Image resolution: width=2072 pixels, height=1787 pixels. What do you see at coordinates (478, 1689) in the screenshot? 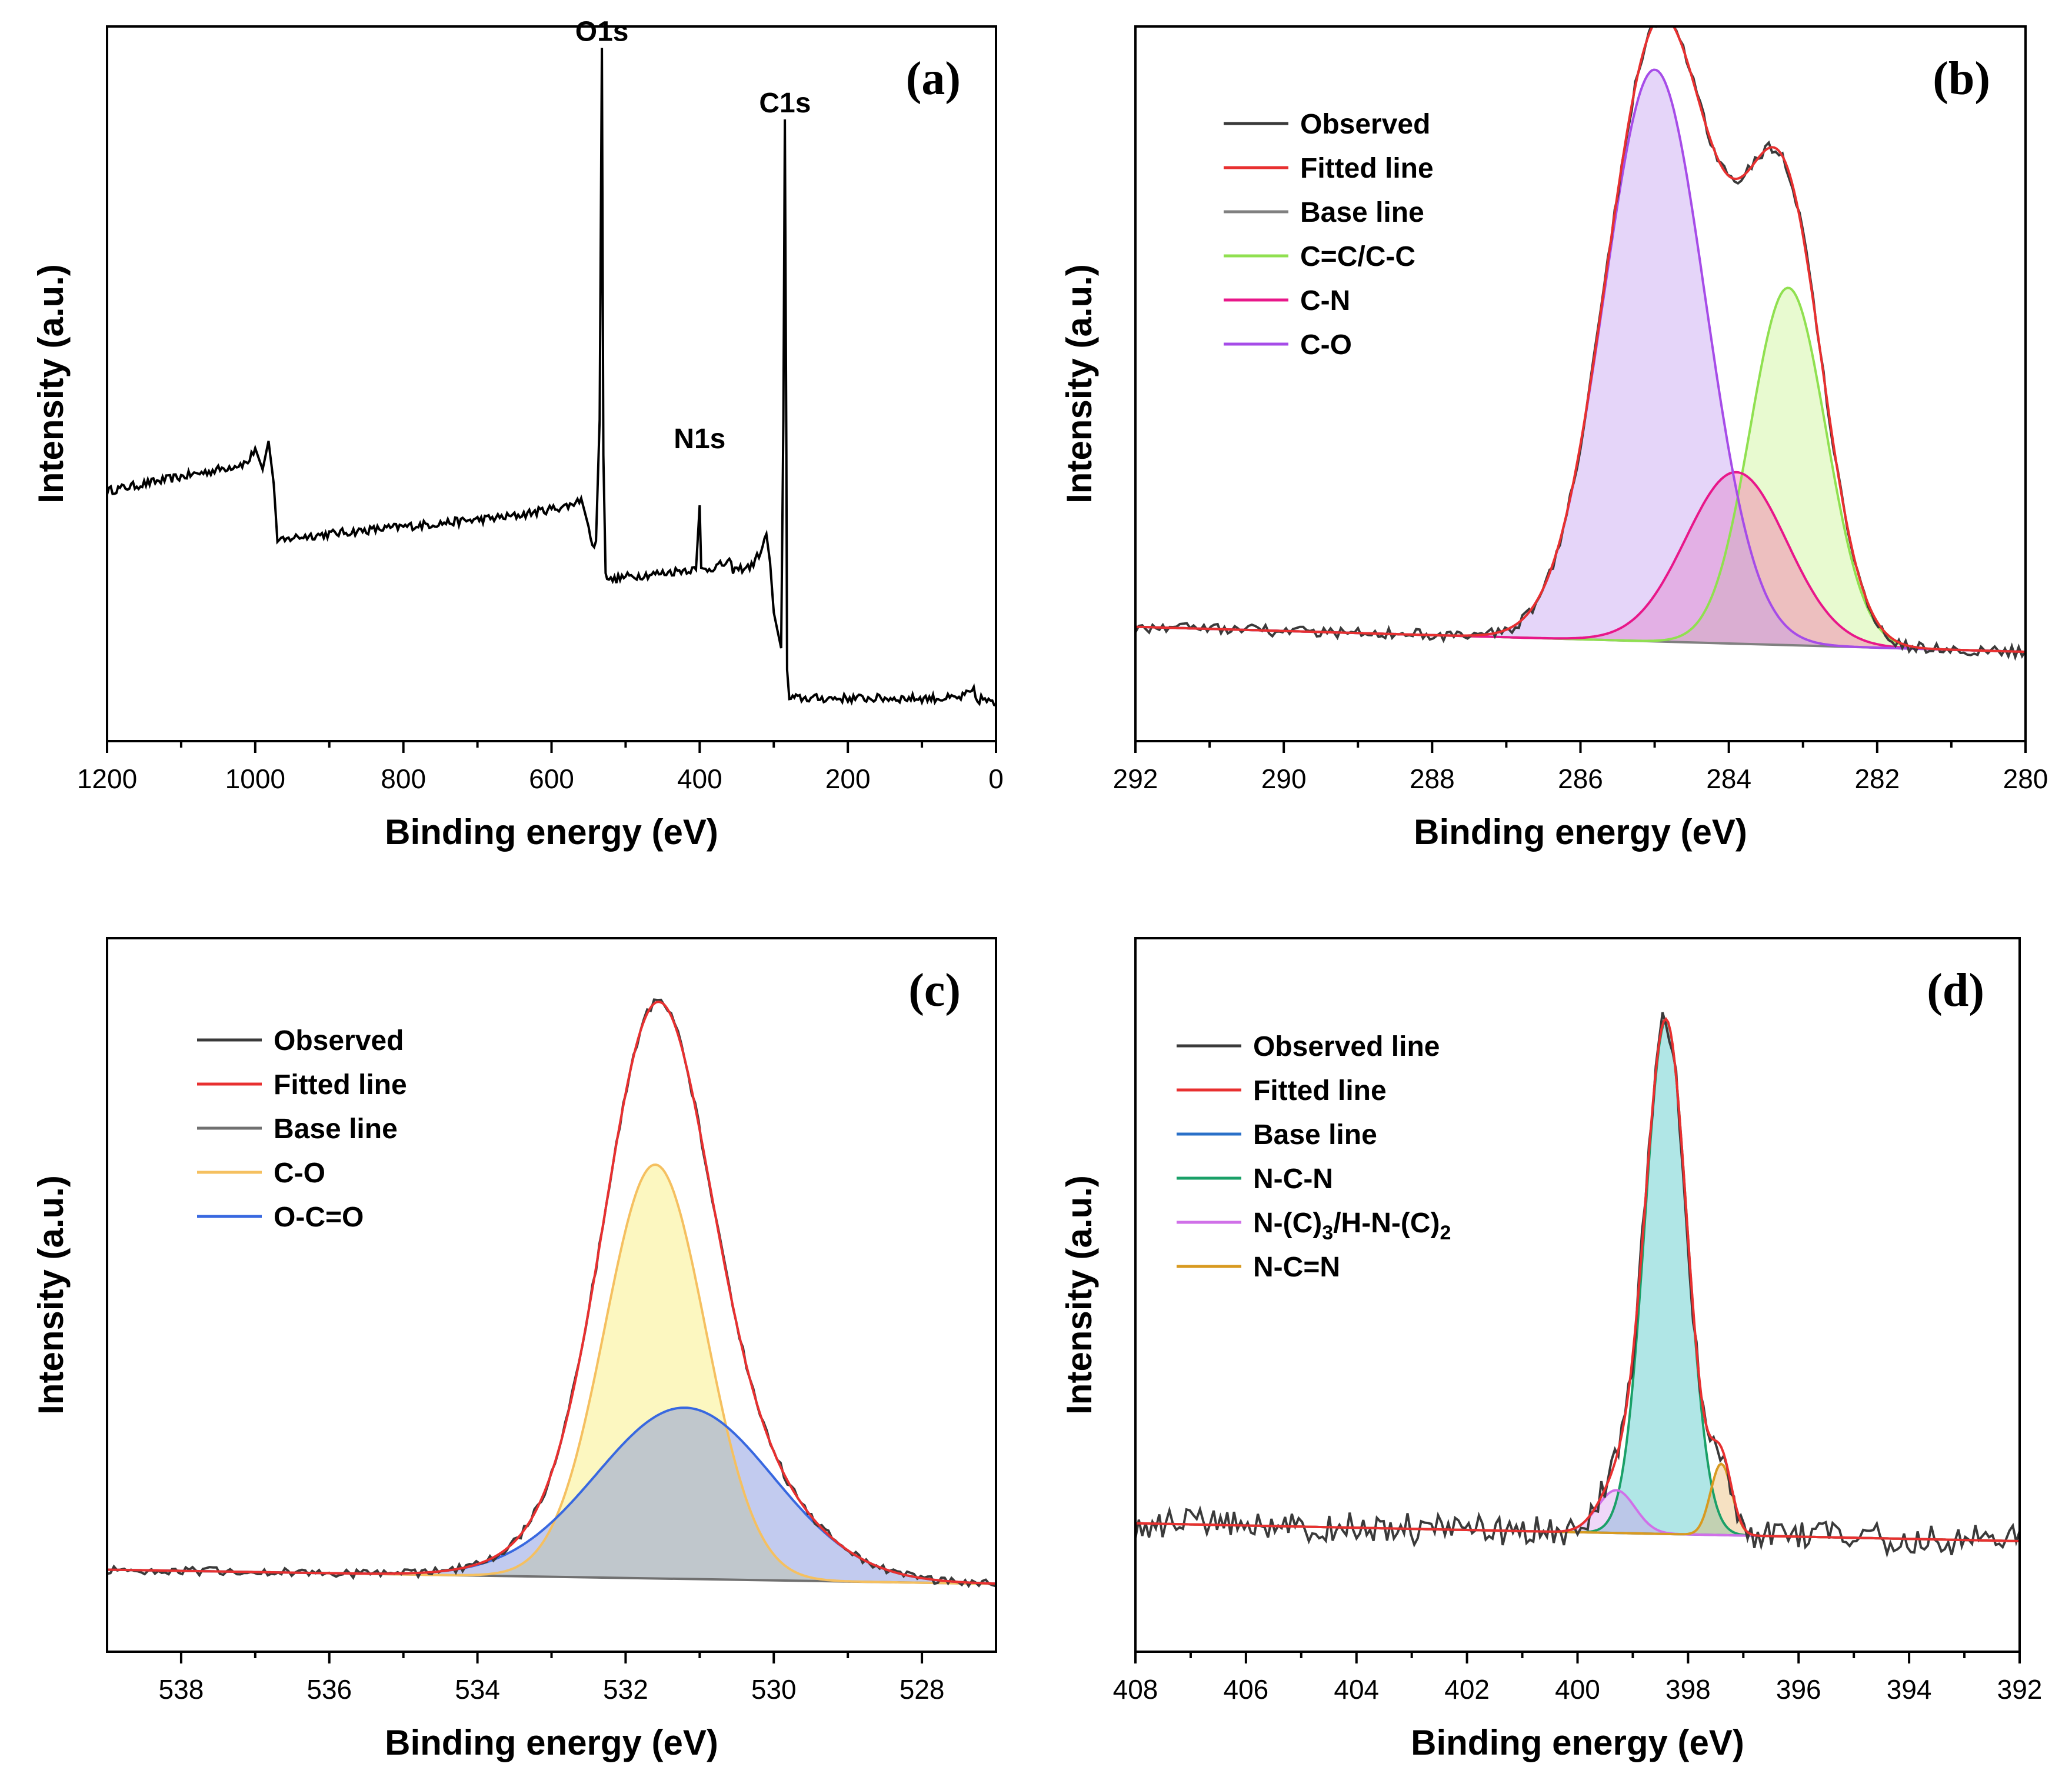
I see `x-tick-label: 534` at bounding box center [478, 1689].